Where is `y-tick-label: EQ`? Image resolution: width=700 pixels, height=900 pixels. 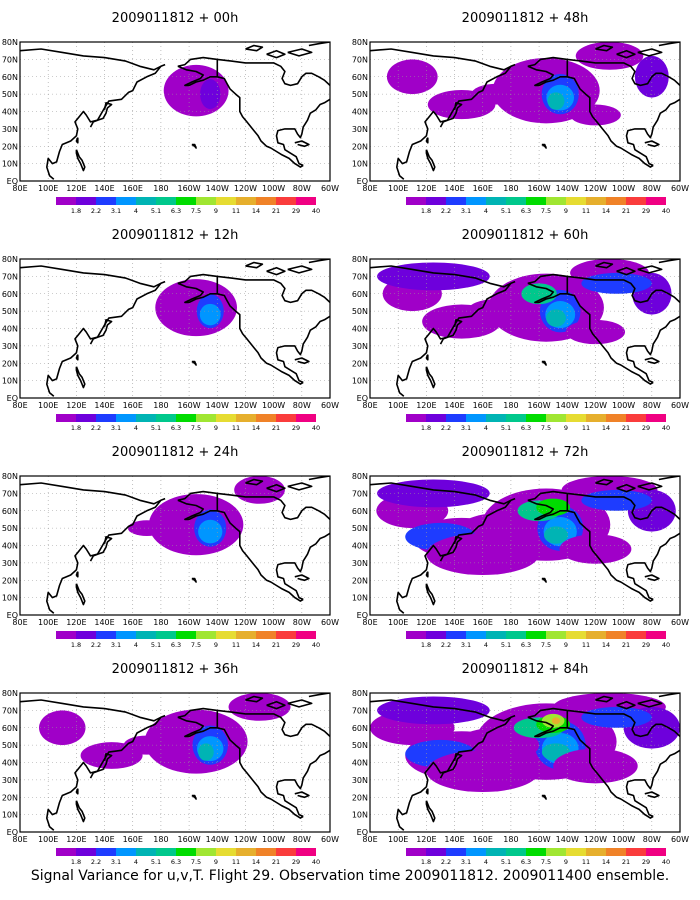
y-tick-label: EQ is located at coordinates (362, 615).